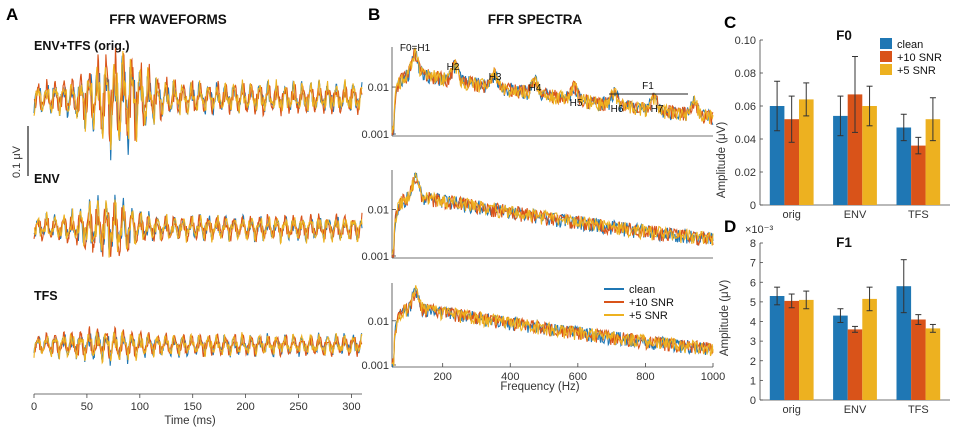  Describe the element at coordinates (753, 264) in the screenshot. I see `bar-y-tick-label: 7` at that location.